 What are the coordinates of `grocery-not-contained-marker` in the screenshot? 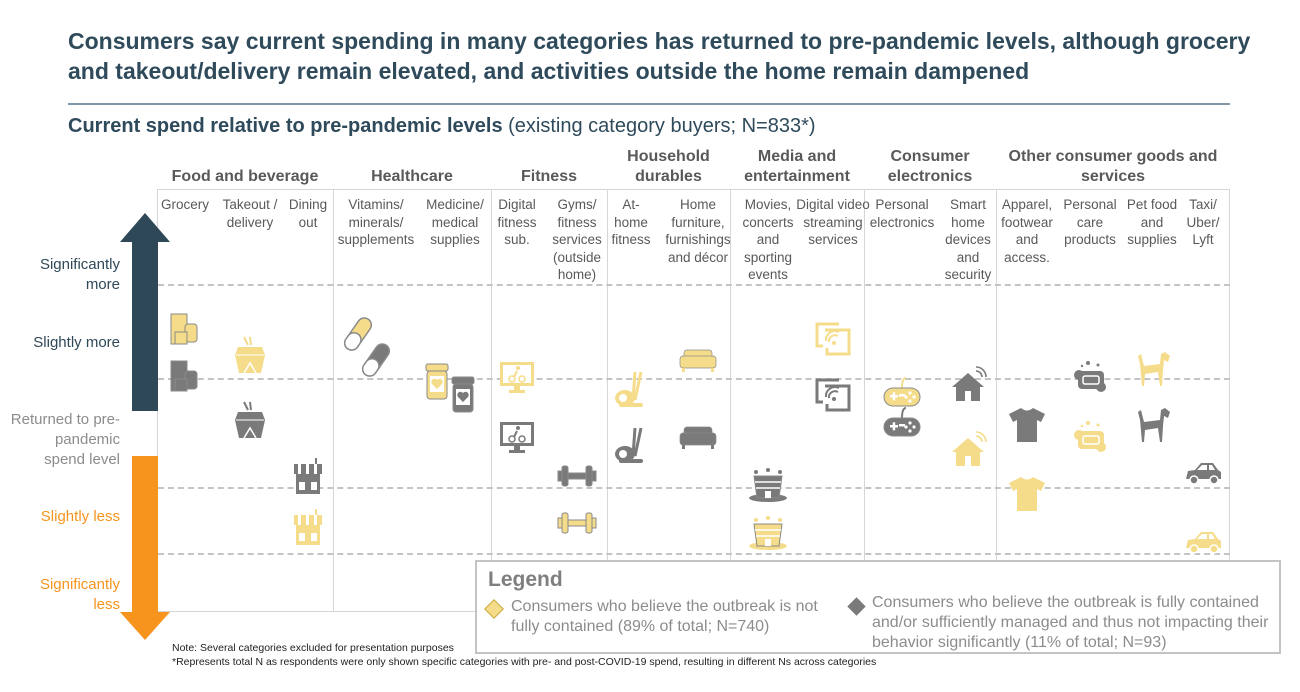 It's located at (185, 330).